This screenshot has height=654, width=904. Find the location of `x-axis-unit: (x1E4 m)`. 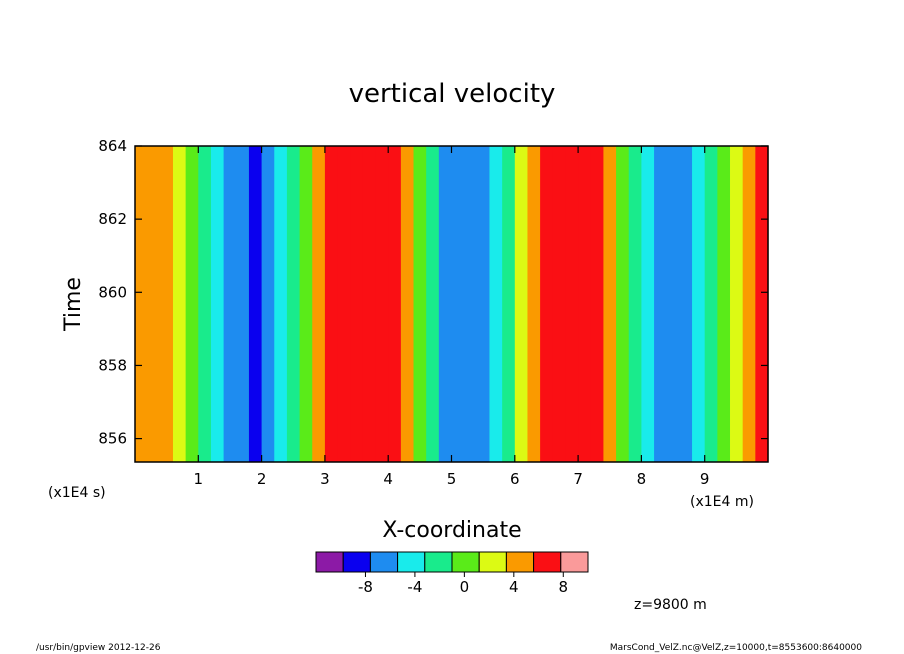

x-axis-unit: (x1E4 m) is located at coordinates (722, 502).